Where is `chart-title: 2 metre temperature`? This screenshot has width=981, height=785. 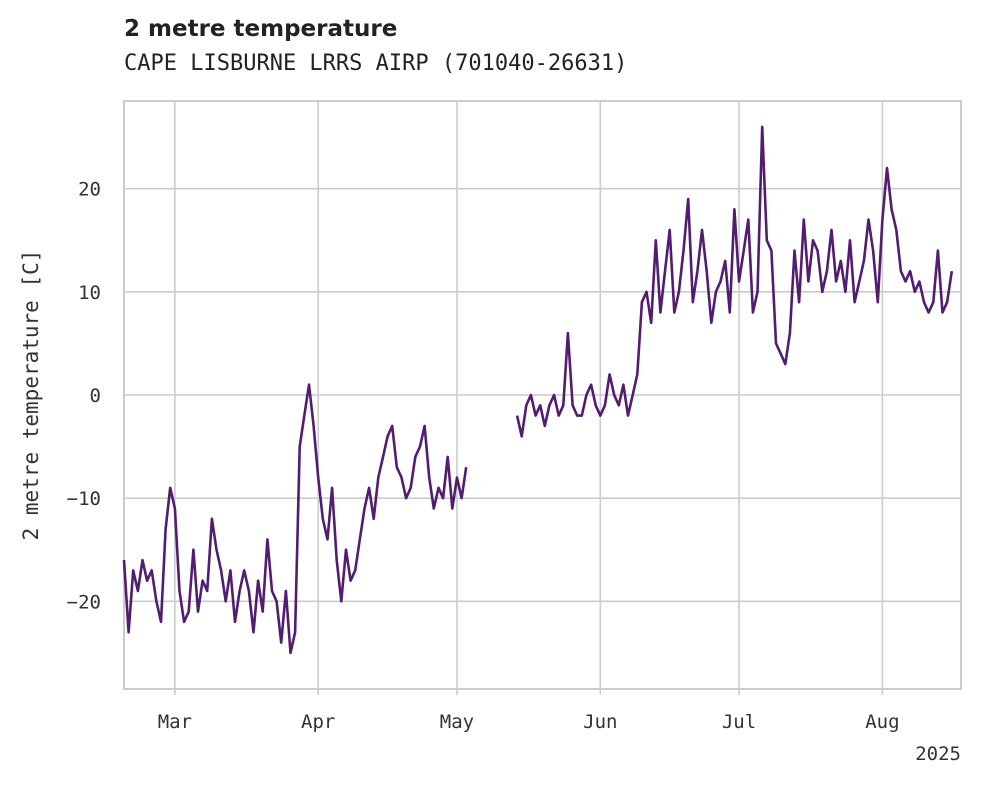
chart-title: 2 metre temperature is located at coordinates (261, 29).